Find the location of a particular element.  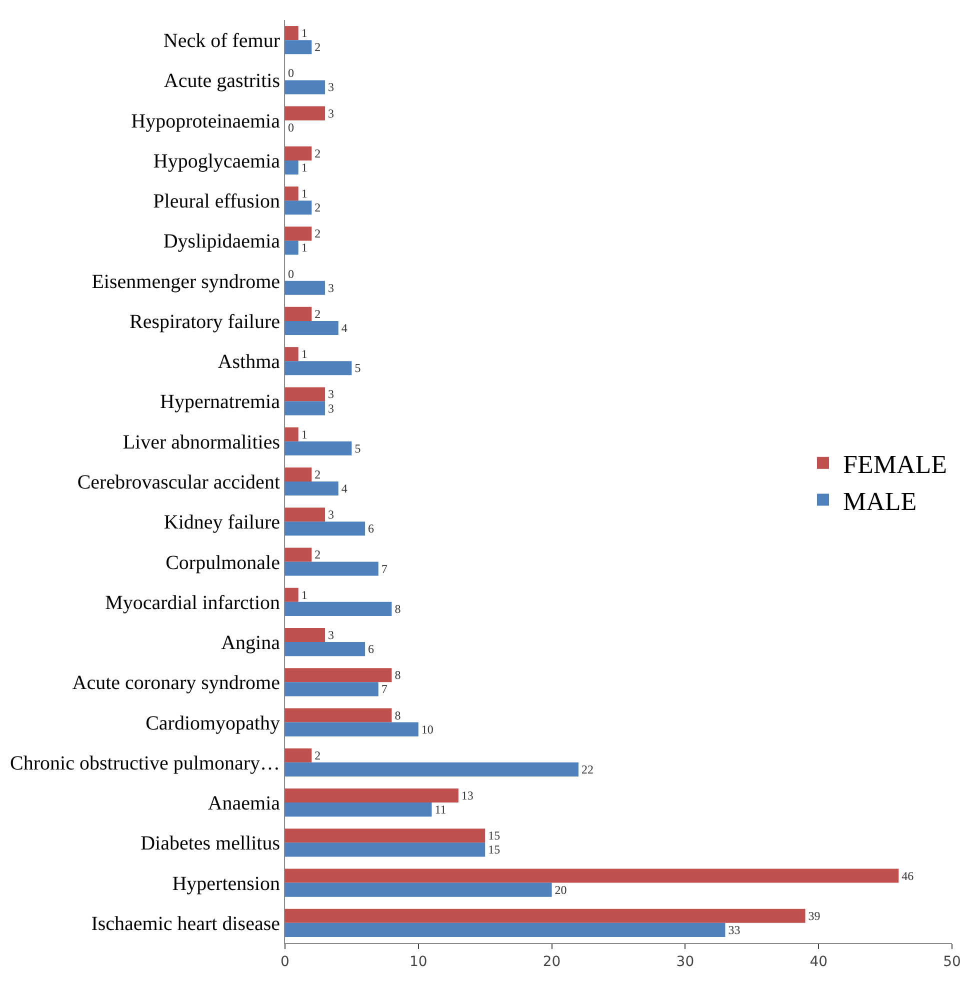

y-tick-label: Asthma is located at coordinates (249, 362).